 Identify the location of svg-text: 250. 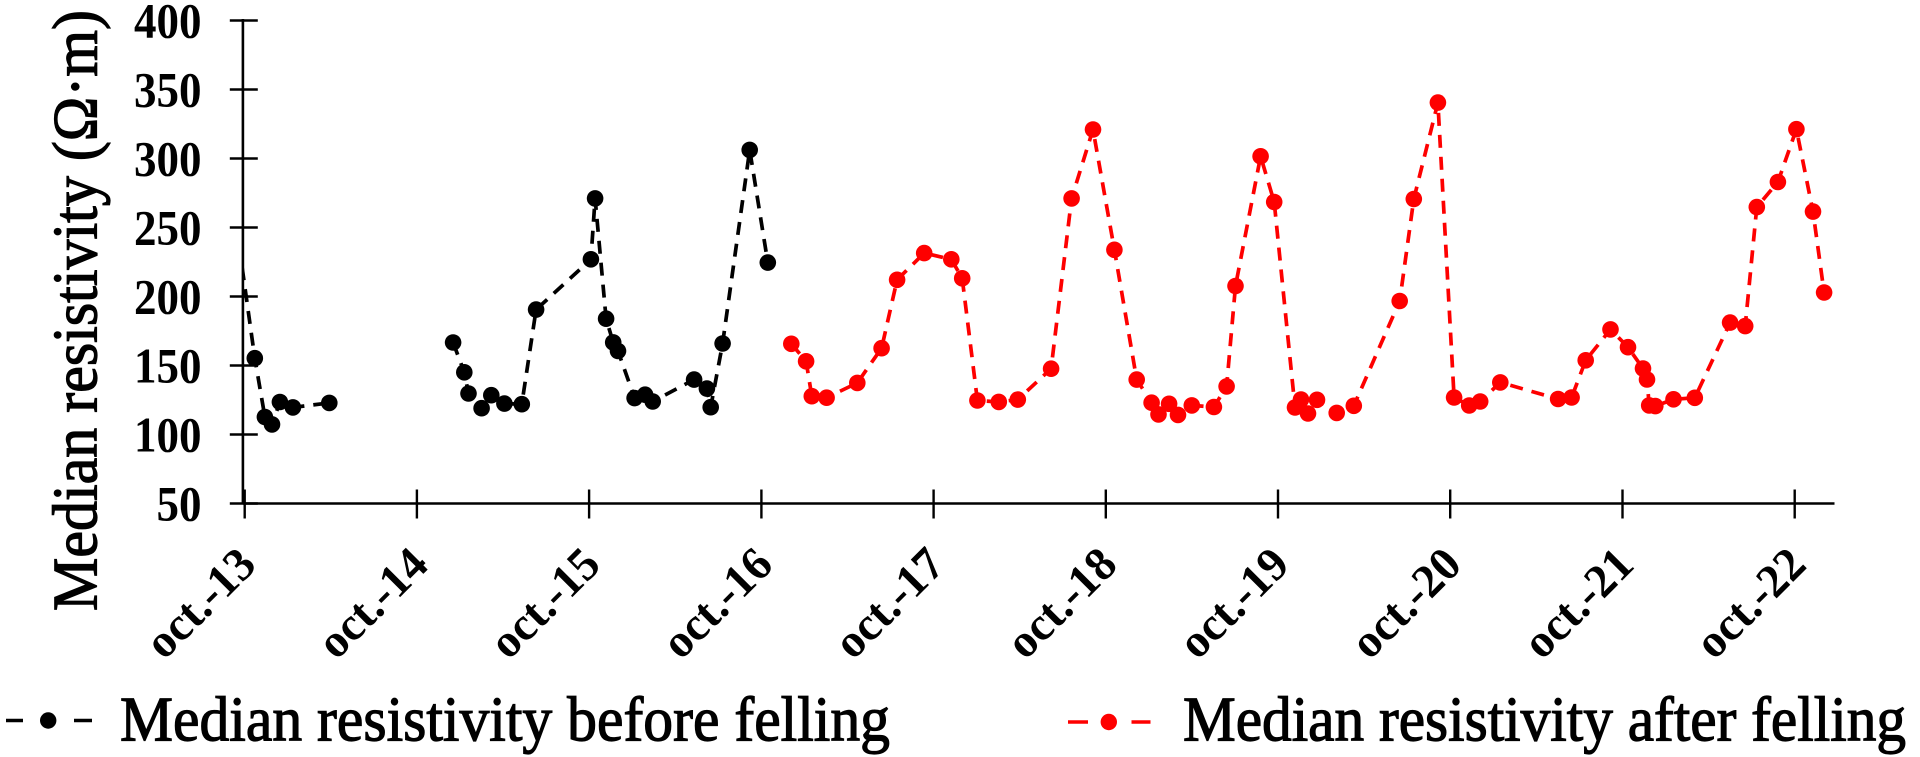
(168, 228).